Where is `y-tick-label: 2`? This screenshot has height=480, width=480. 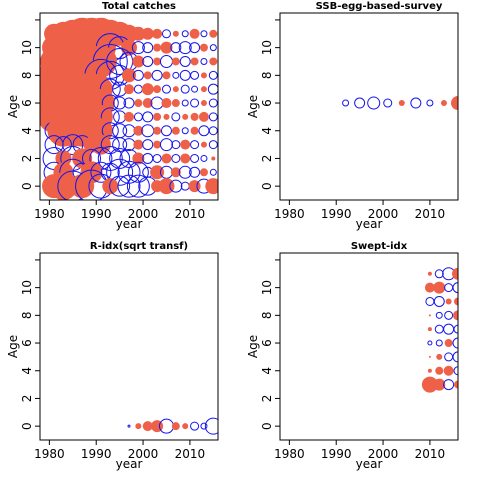
y-tick-label: 2 is located at coordinates (267, 159).